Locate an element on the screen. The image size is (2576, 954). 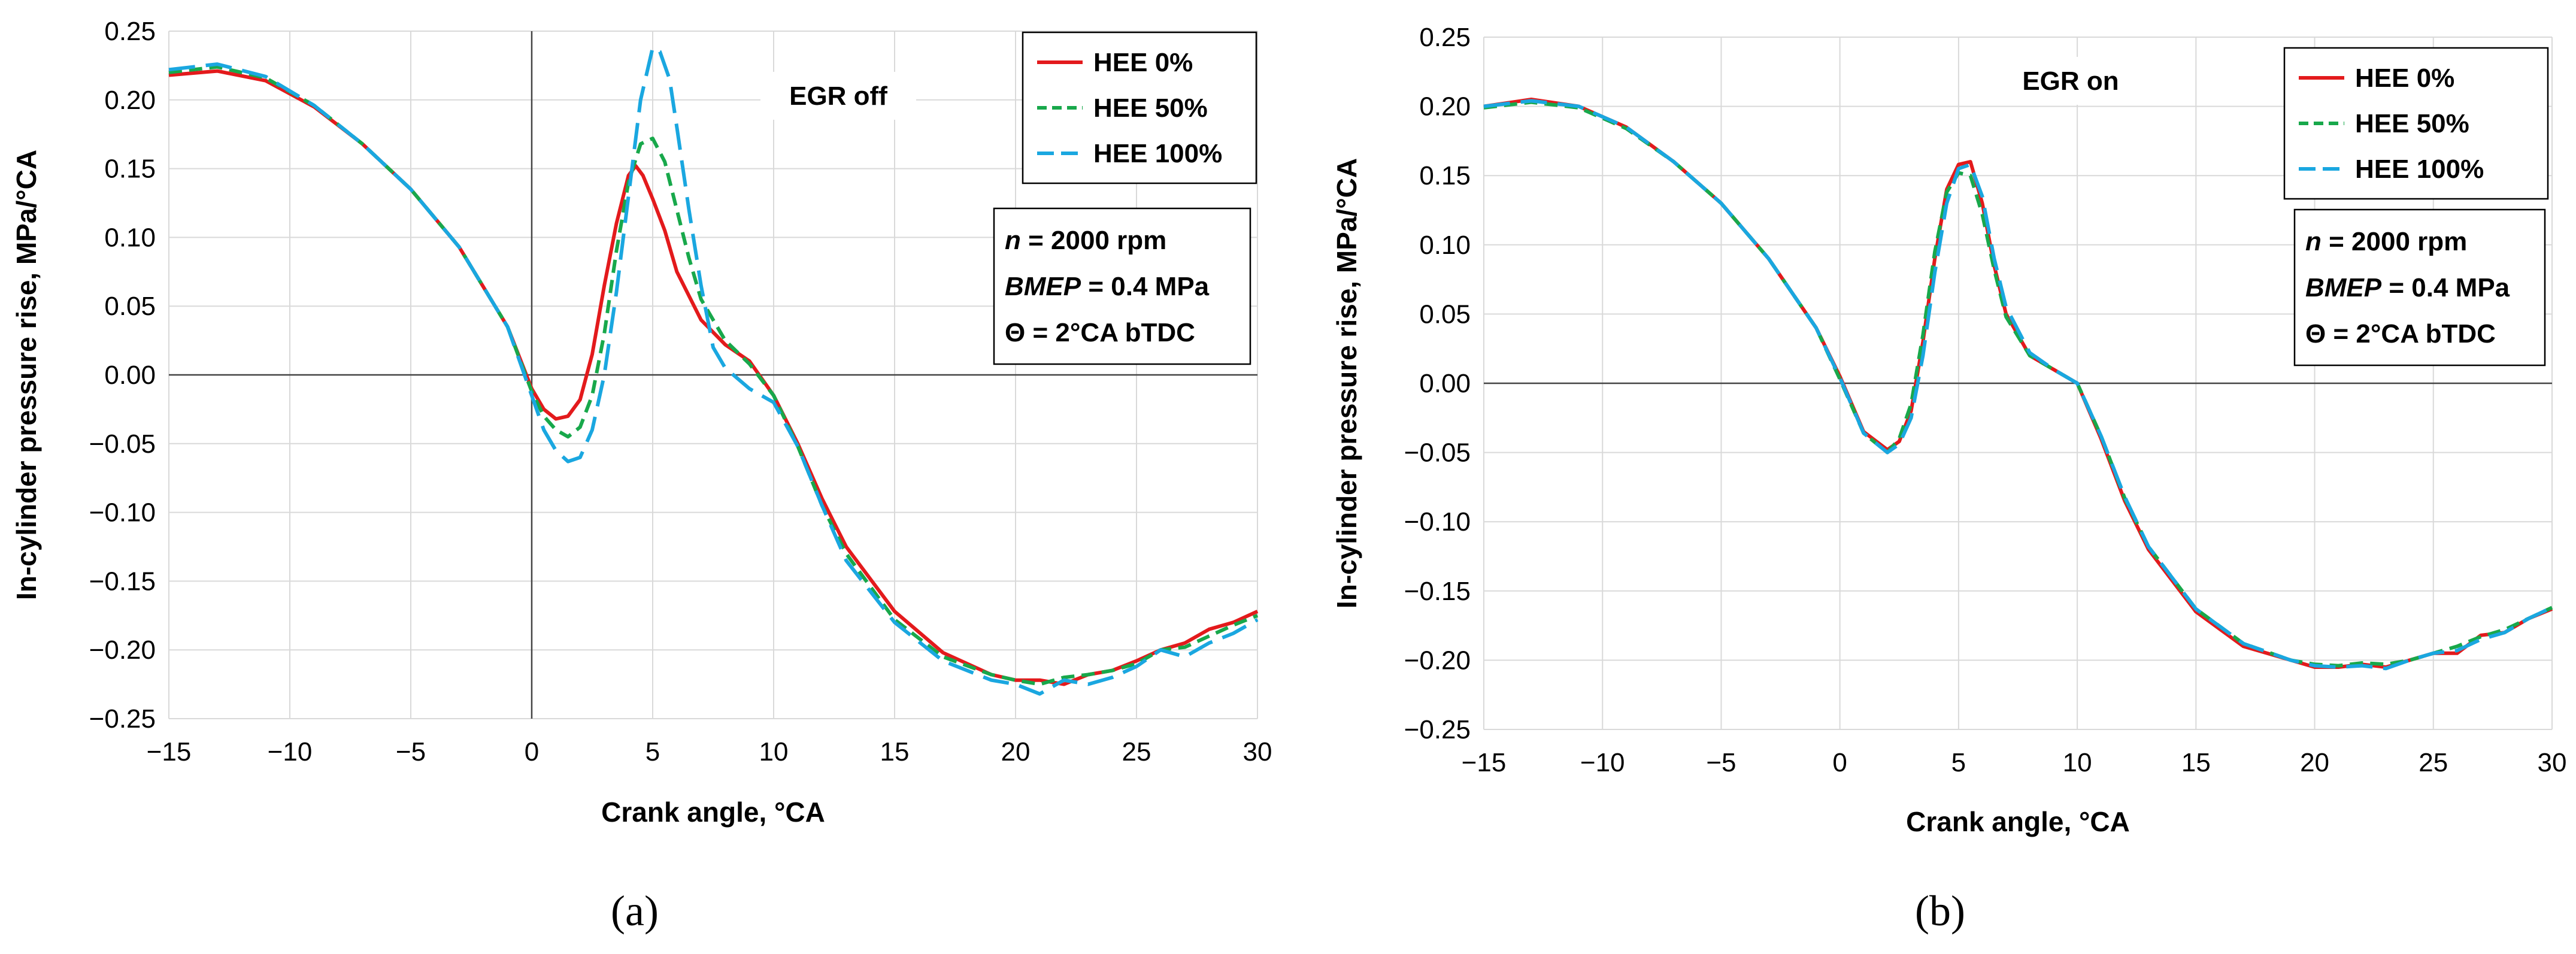
legend-box is located at coordinates (2416, 123).